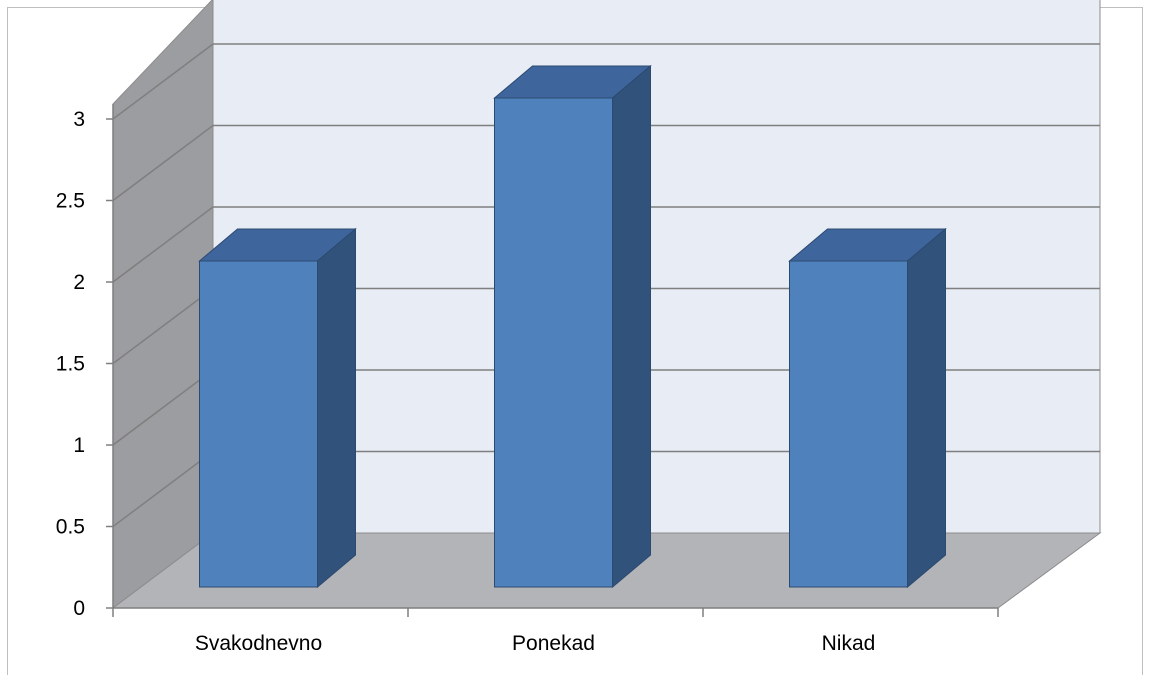 This screenshot has height=675, width=1149. Describe the element at coordinates (258, 643) in the screenshot. I see `x-tick-label: Svakodnevno` at that location.